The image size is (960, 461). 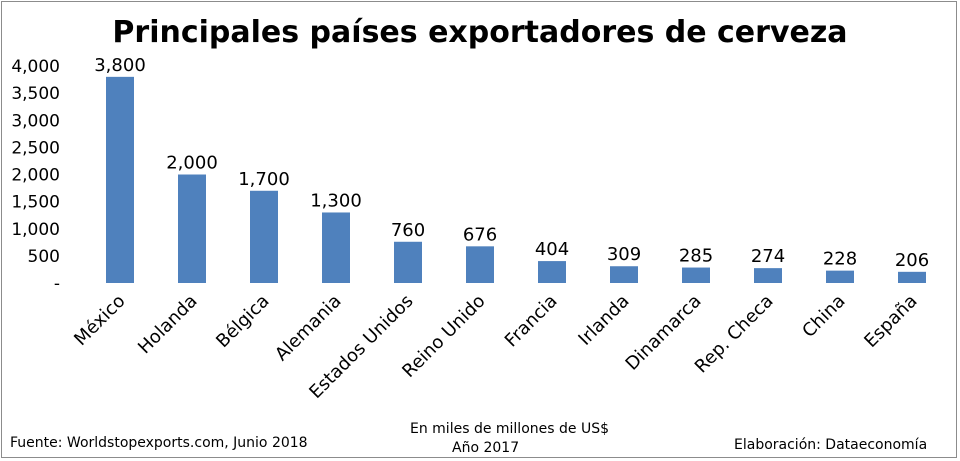 What do you see at coordinates (480, 234) in the screenshot?
I see `data-label: 676` at bounding box center [480, 234].